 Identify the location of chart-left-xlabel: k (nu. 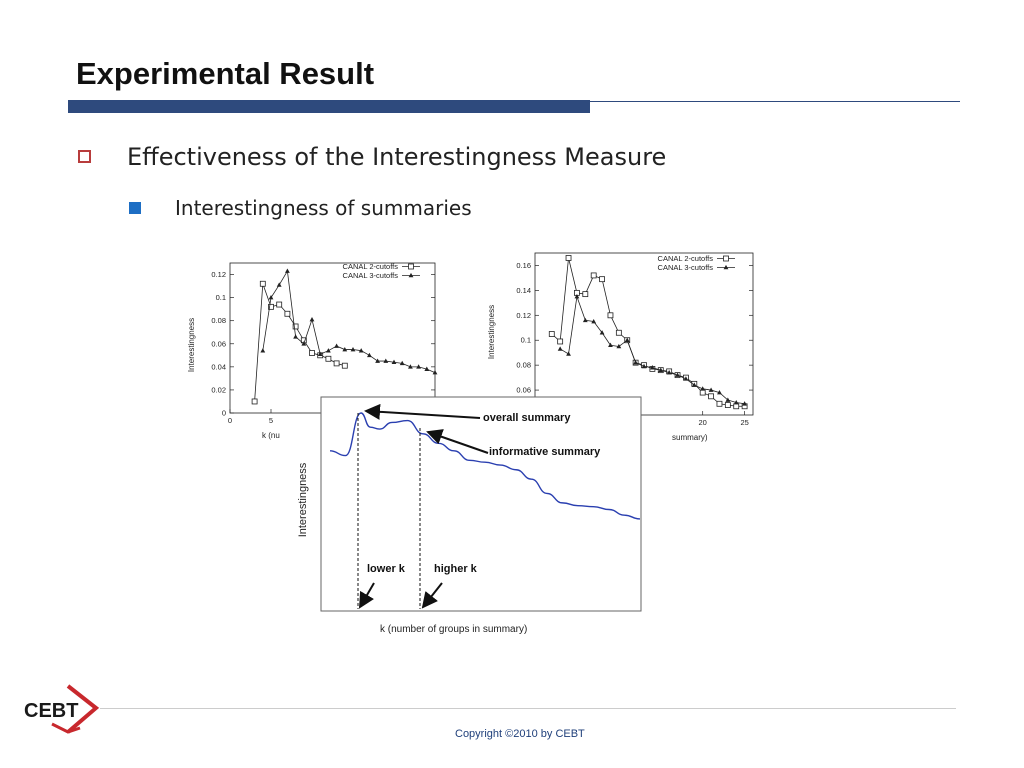
(271, 435).